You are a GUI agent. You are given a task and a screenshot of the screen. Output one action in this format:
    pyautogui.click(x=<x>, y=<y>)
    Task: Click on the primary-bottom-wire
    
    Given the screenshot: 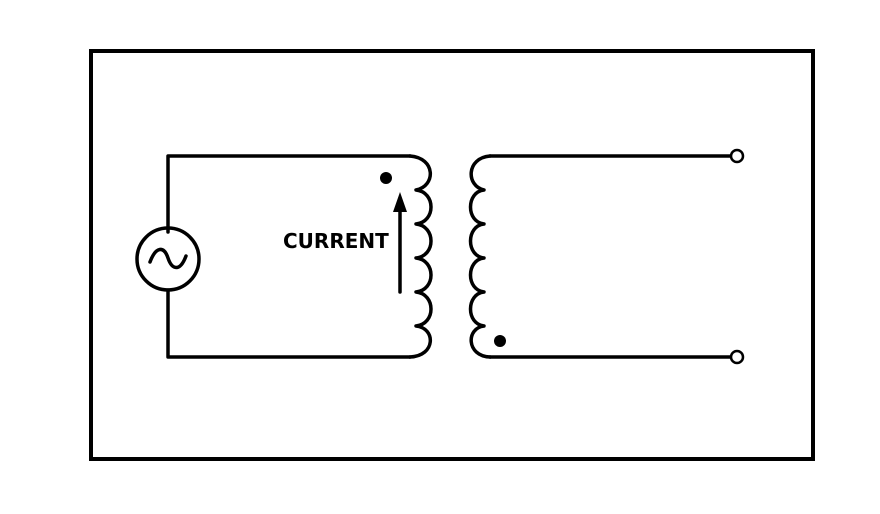 What is the action you would take?
    pyautogui.click(x=289, y=323)
    